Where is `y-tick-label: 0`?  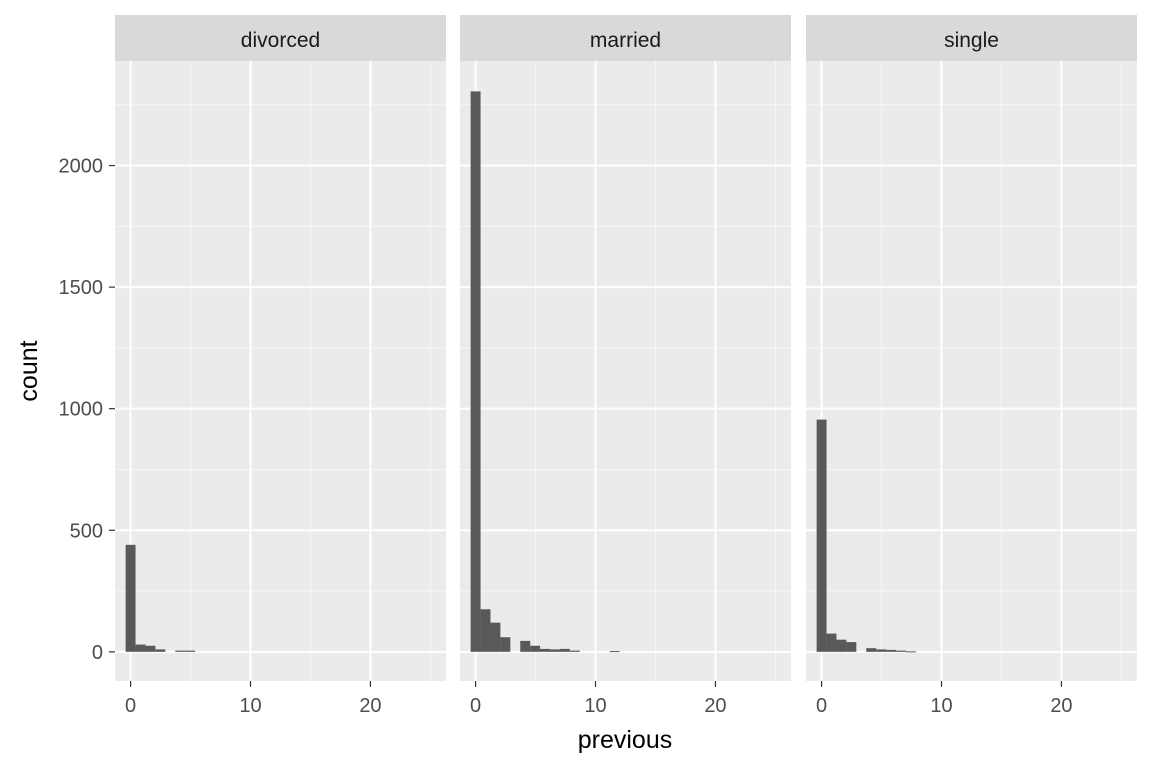 y-tick-label: 0 is located at coordinates (97, 653).